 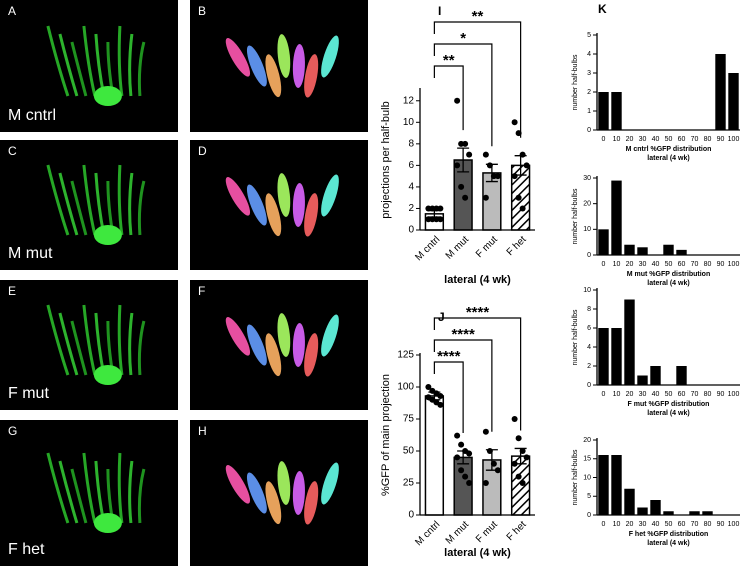 What do you see at coordinates (604, 394) in the screenshot?
I see `x-tick-label: 0` at bounding box center [604, 394].